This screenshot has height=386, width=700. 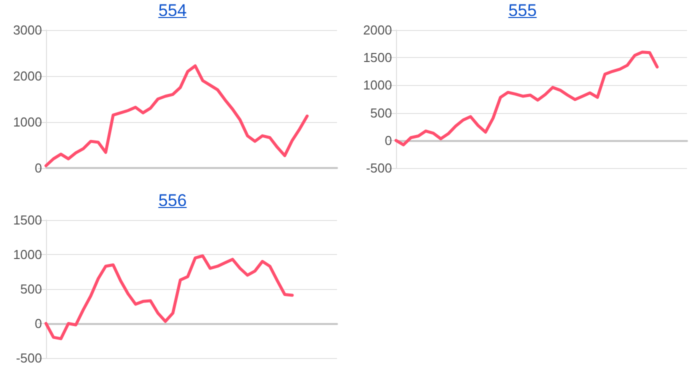 I want to click on y-tick-label: 3000, so click(x=27, y=30).